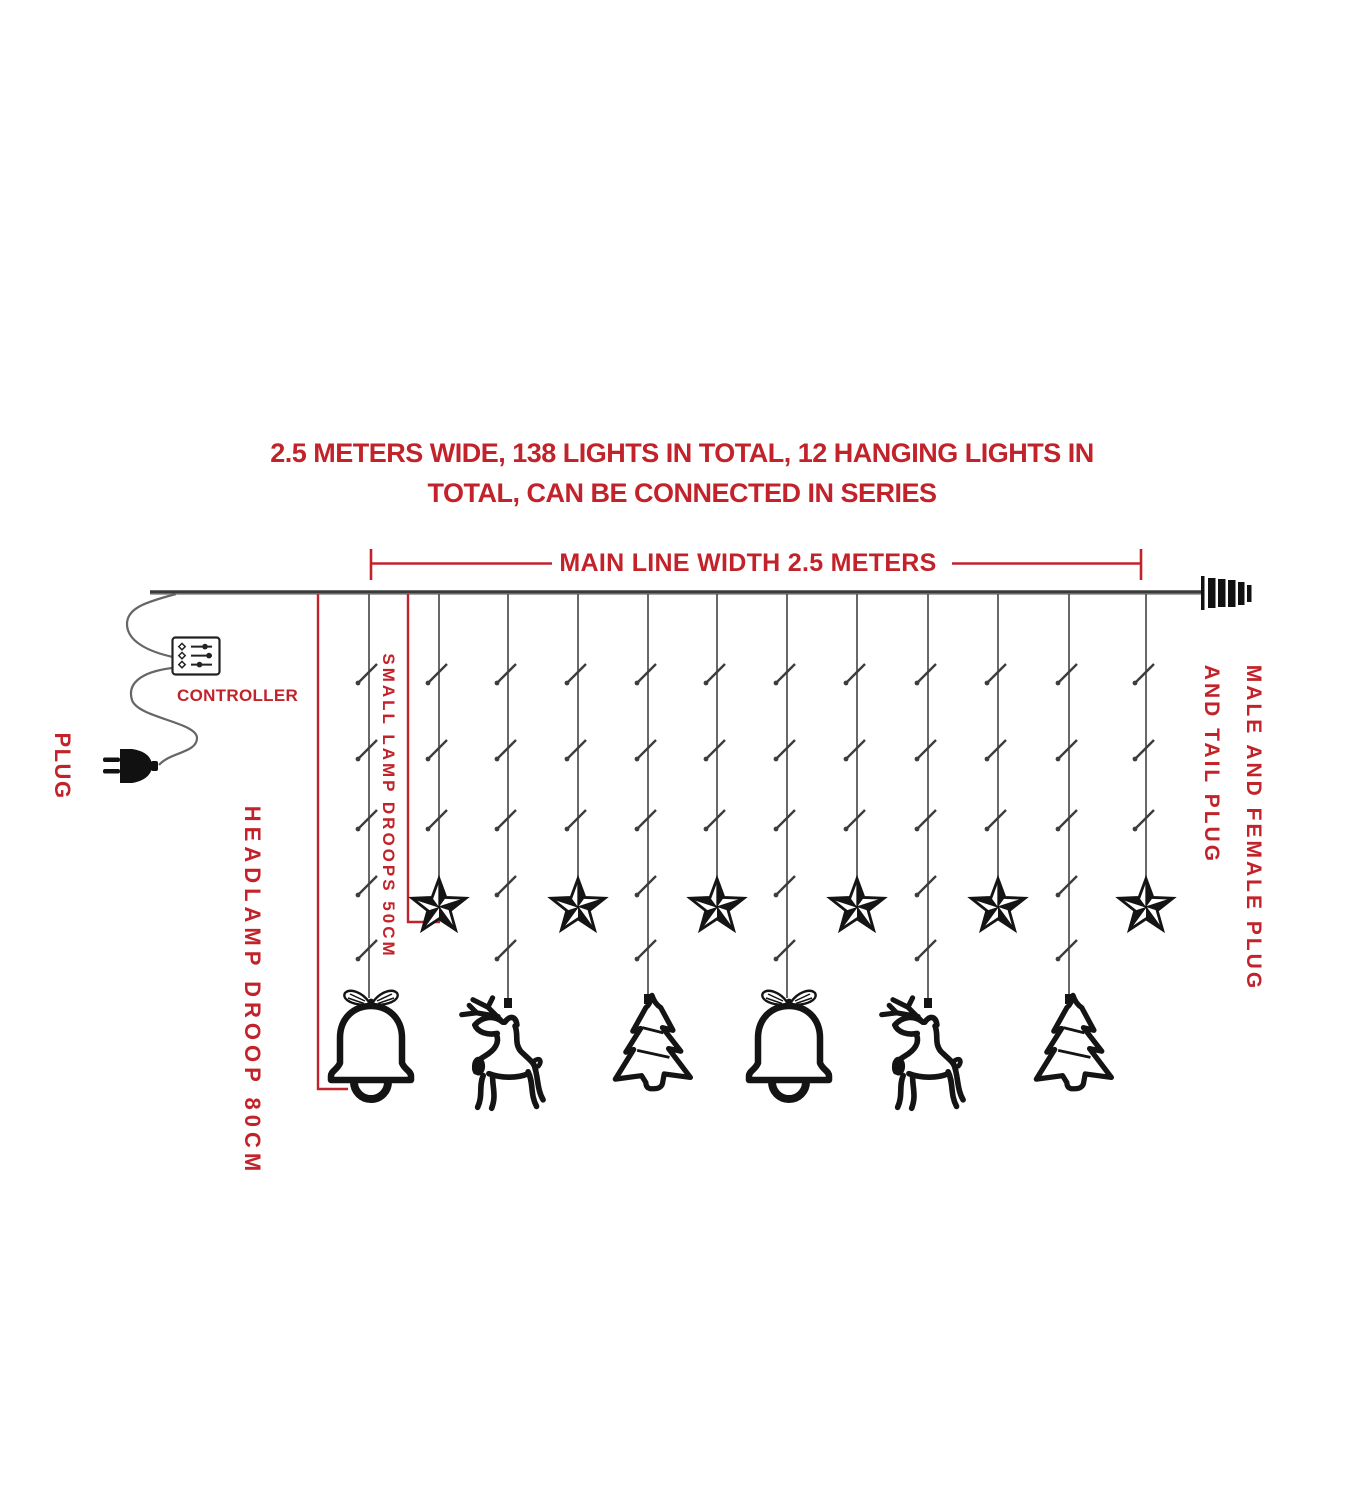 The height and width of the screenshot is (1500, 1364). I want to click on male-female-plug-line-2: AND TAIL PLUG, so click(1211, 764).